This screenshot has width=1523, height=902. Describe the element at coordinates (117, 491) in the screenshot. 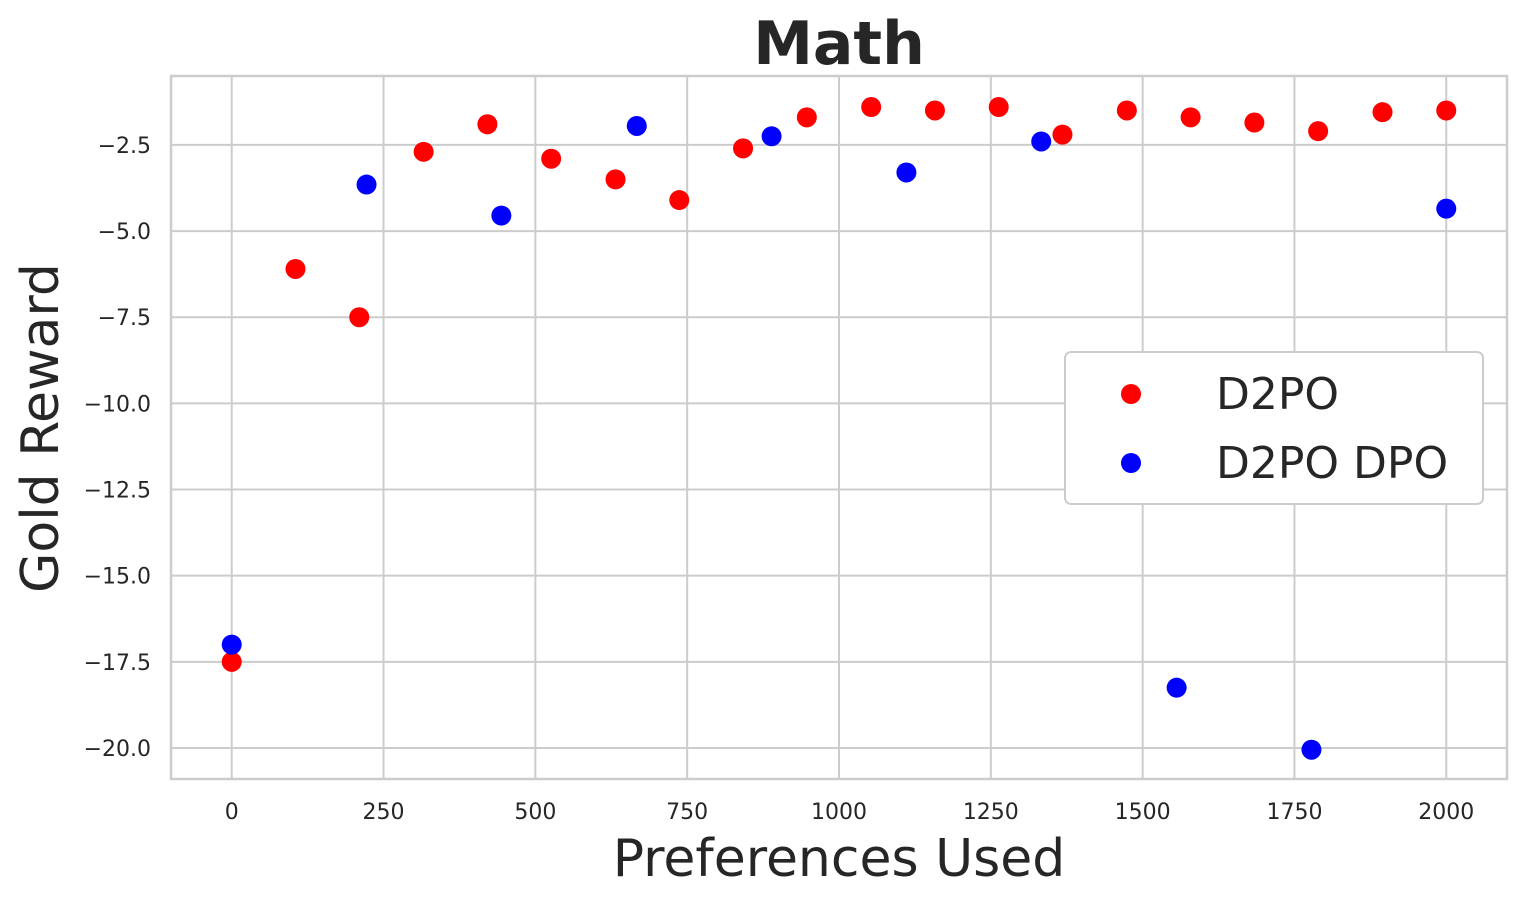

I see `y-tick-label: −12.5` at that location.